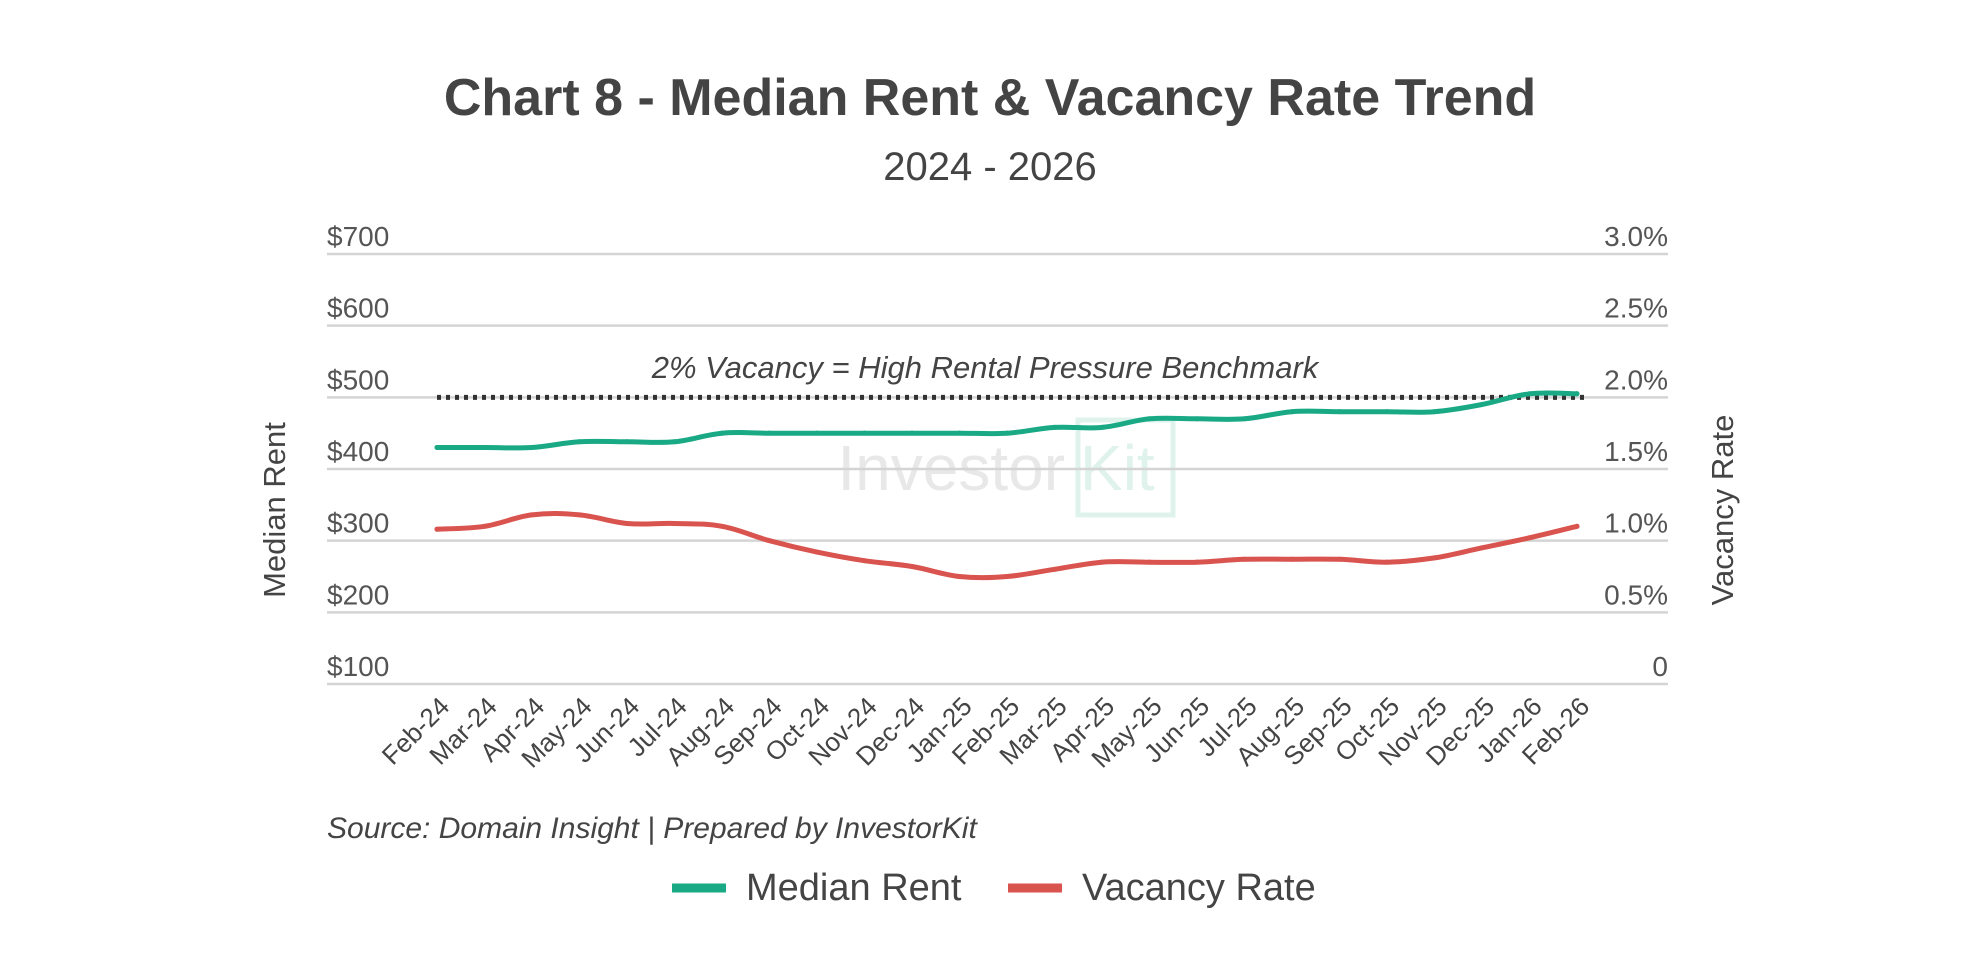 This screenshot has height=960, width=1980. I want to click on left-axis-ticks: $100 $200 $300 $400 $500 $600 $700, so click(358, 451).